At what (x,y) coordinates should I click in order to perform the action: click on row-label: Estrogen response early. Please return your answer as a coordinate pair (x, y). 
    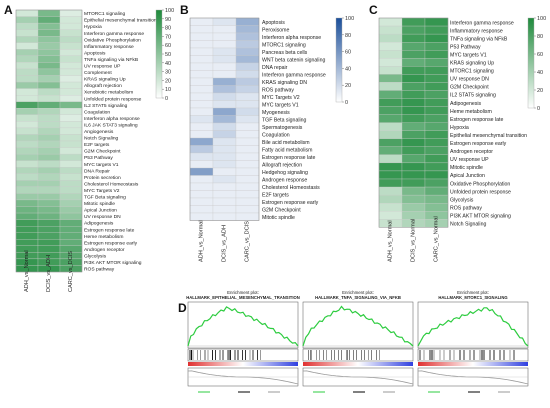
    Looking at the image, I should click on (290, 203).